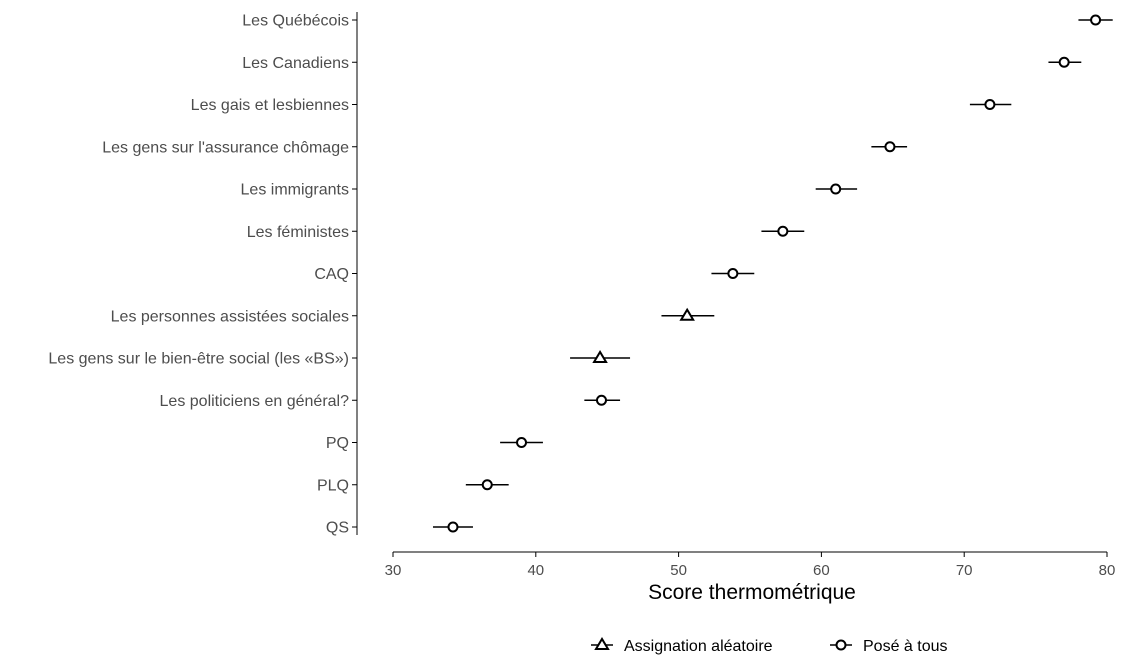  Describe the element at coordinates (225, 147) in the screenshot. I see `y-tick-label: Les gens sur l'assurance chômage` at that location.